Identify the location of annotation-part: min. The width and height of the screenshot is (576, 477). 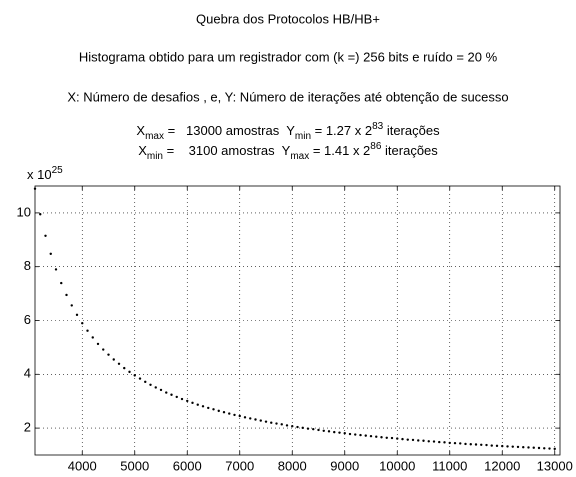
(303, 136).